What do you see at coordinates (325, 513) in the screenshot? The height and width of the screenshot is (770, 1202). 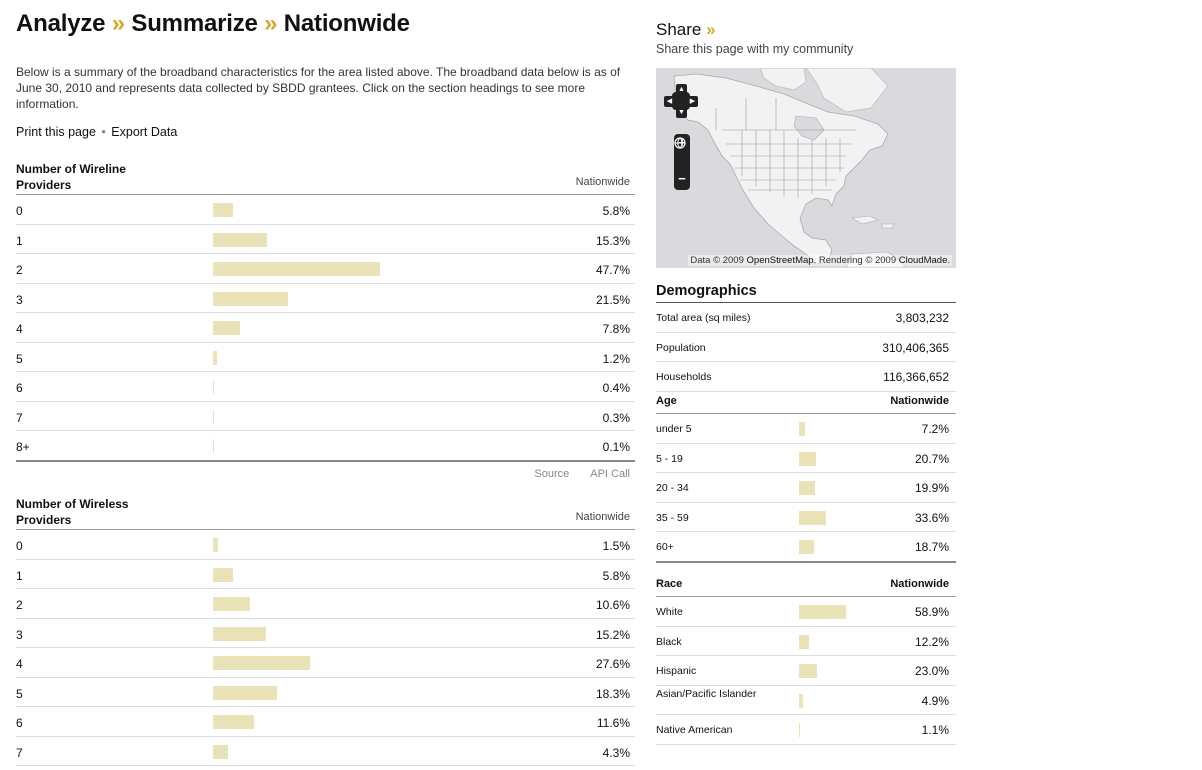 I see `wireless-table-header: Number of Wireless Providers Nationwide` at bounding box center [325, 513].